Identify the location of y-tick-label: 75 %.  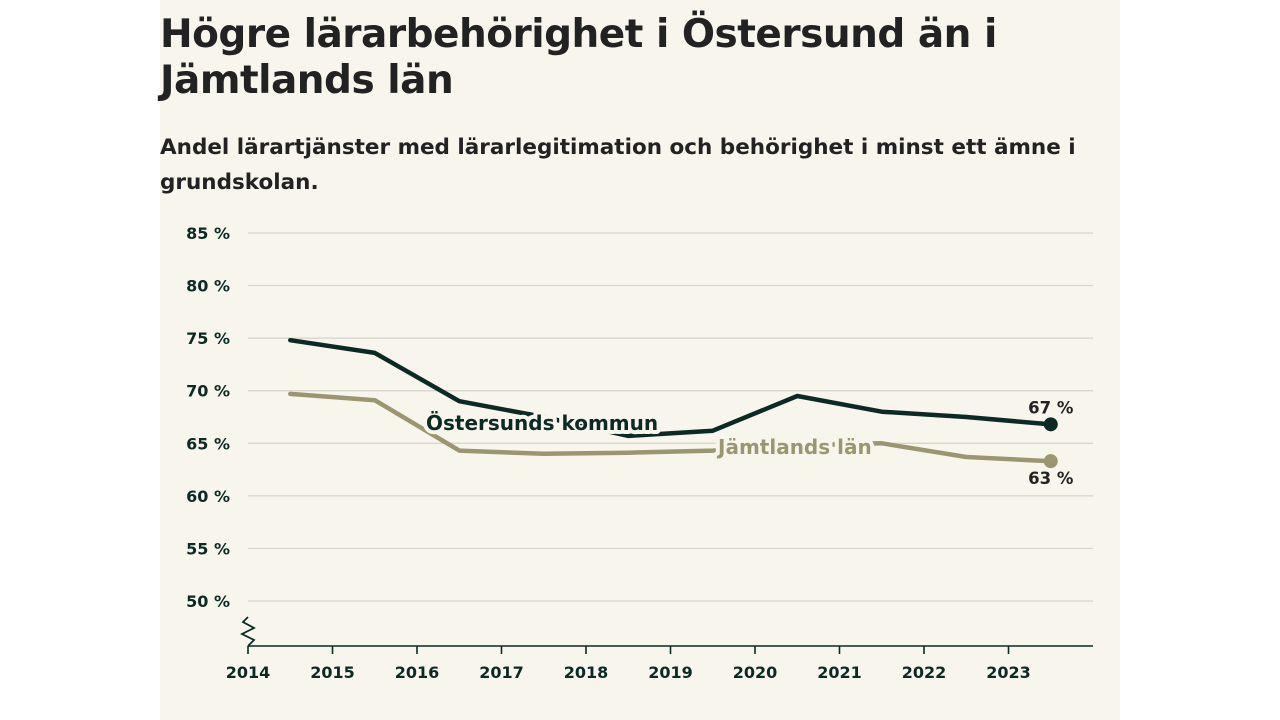
(208, 338).